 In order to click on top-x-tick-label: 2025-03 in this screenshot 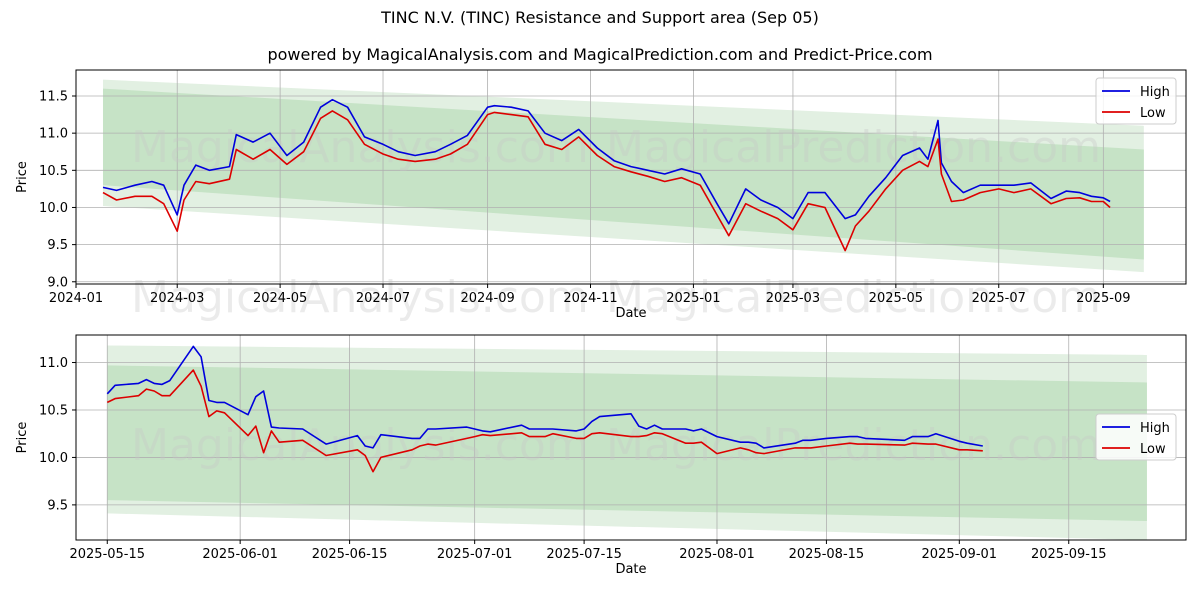, I will do `click(793, 298)`.